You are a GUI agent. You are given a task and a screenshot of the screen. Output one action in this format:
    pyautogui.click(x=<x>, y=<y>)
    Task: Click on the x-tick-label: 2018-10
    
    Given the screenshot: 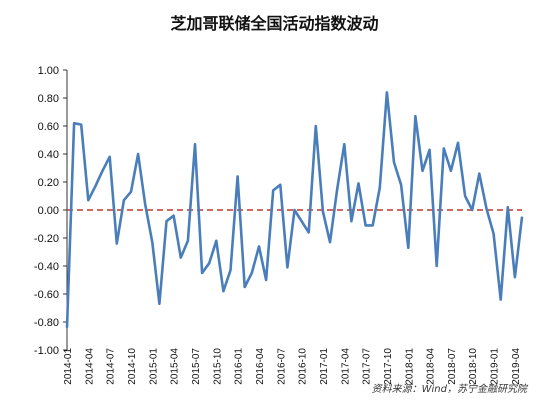 What is the action you would take?
    pyautogui.click(x=473, y=366)
    